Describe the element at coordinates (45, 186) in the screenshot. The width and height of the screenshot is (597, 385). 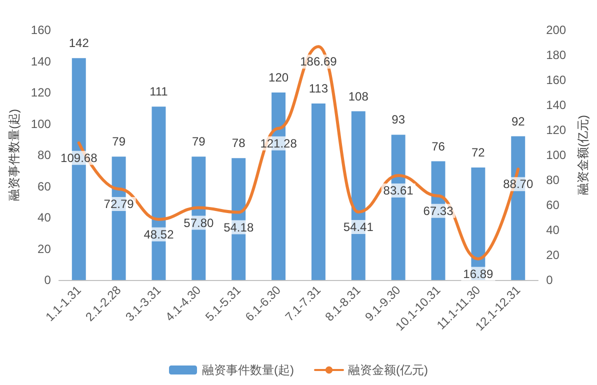
I see `y-tick-label: 60` at that location.